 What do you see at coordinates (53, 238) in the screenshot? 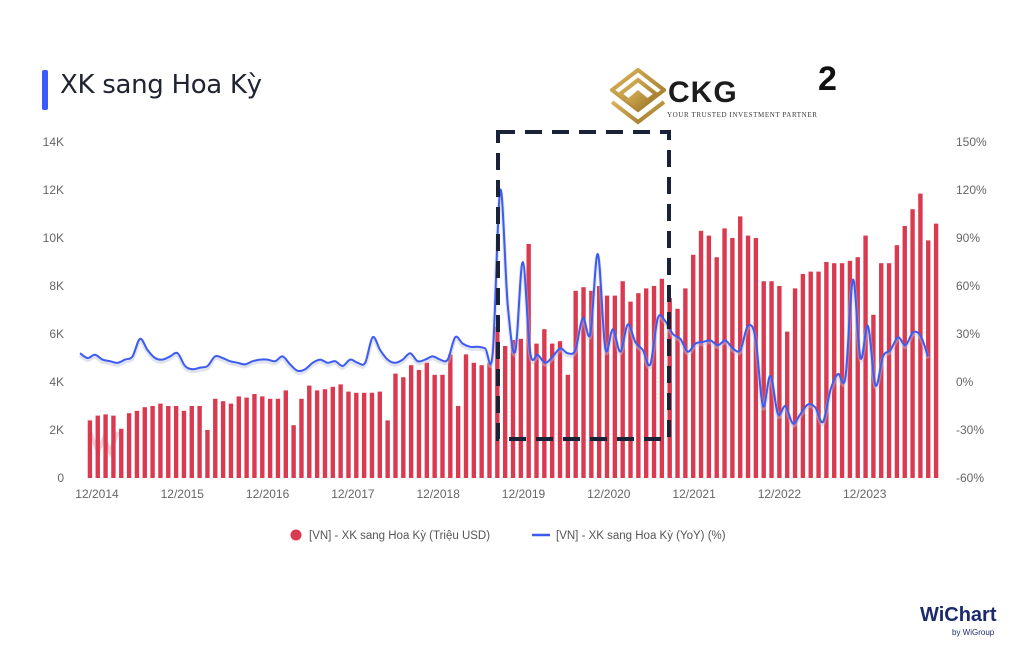
I see `left-tick-label: 10K` at bounding box center [53, 238].